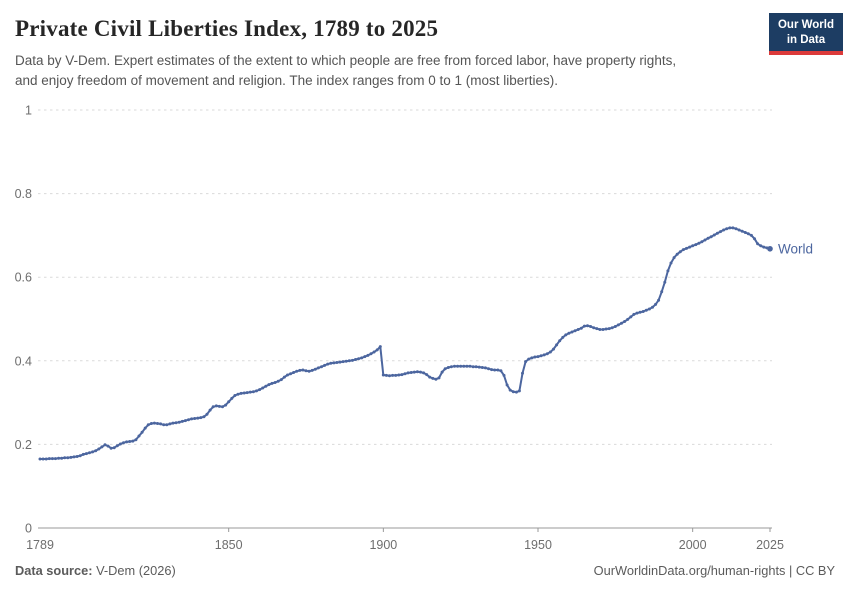 The width and height of the screenshot is (850, 600). Describe the element at coordinates (383, 545) in the screenshot. I see `x-tick-label: 1900` at that location.